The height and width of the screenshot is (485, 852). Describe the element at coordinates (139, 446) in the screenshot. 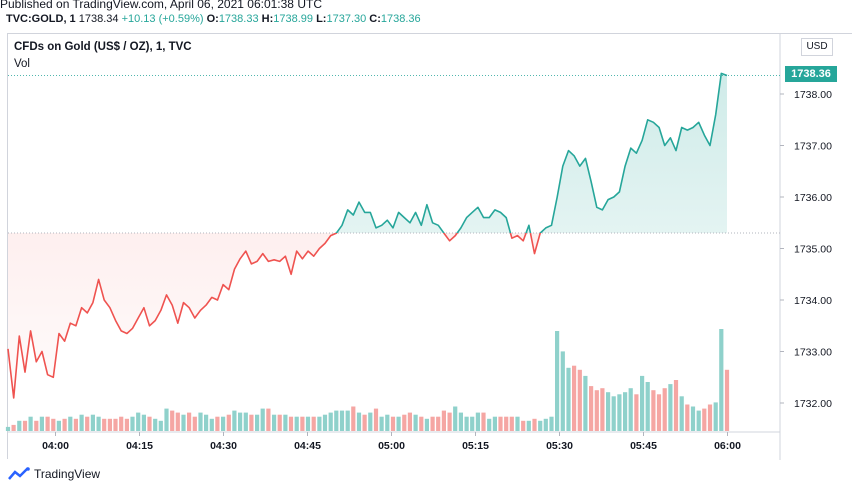

I see `time-tick-label: 04:15` at that location.